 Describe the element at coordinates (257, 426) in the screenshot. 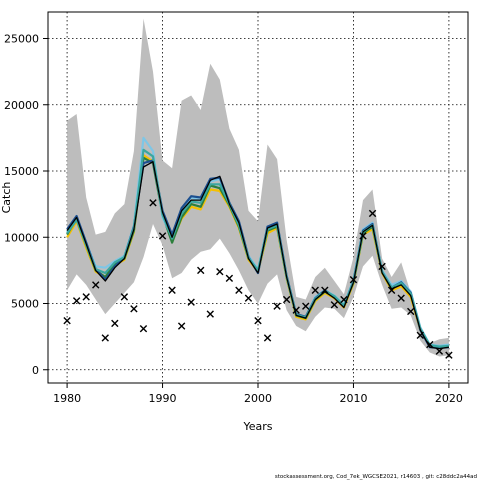

I see `x-axis-title: Years` at that location.